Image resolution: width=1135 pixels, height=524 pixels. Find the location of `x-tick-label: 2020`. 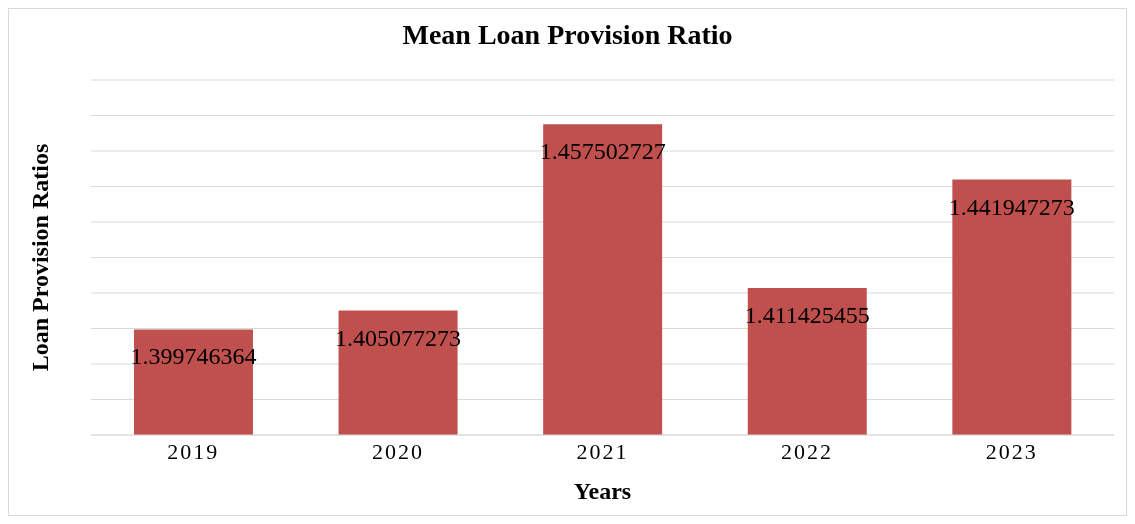

x-tick-label: 2020 is located at coordinates (397, 451).